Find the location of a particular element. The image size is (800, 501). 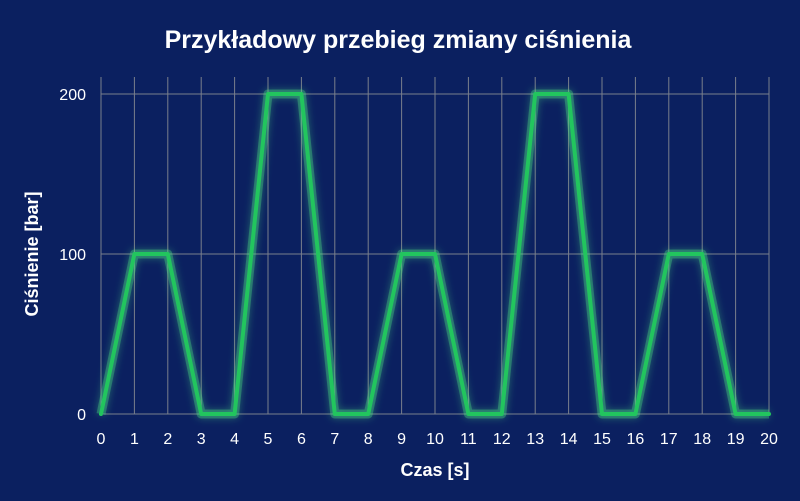

x-tick-label: 18 is located at coordinates (702, 439).